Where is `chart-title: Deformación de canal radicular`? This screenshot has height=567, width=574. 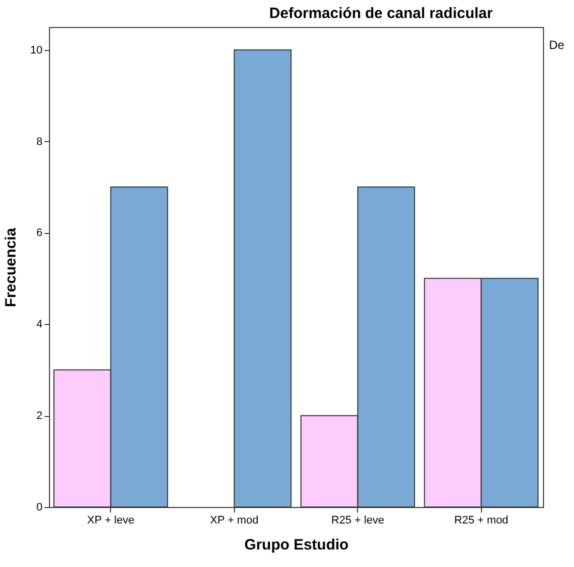
chart-title: Deformación de canal radicular is located at coordinates (381, 13).